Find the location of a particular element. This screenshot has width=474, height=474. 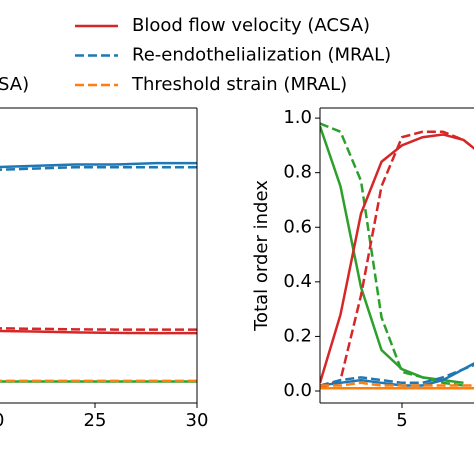

legend-label: Re-endothelialization (MRAL) is located at coordinates (261, 55).